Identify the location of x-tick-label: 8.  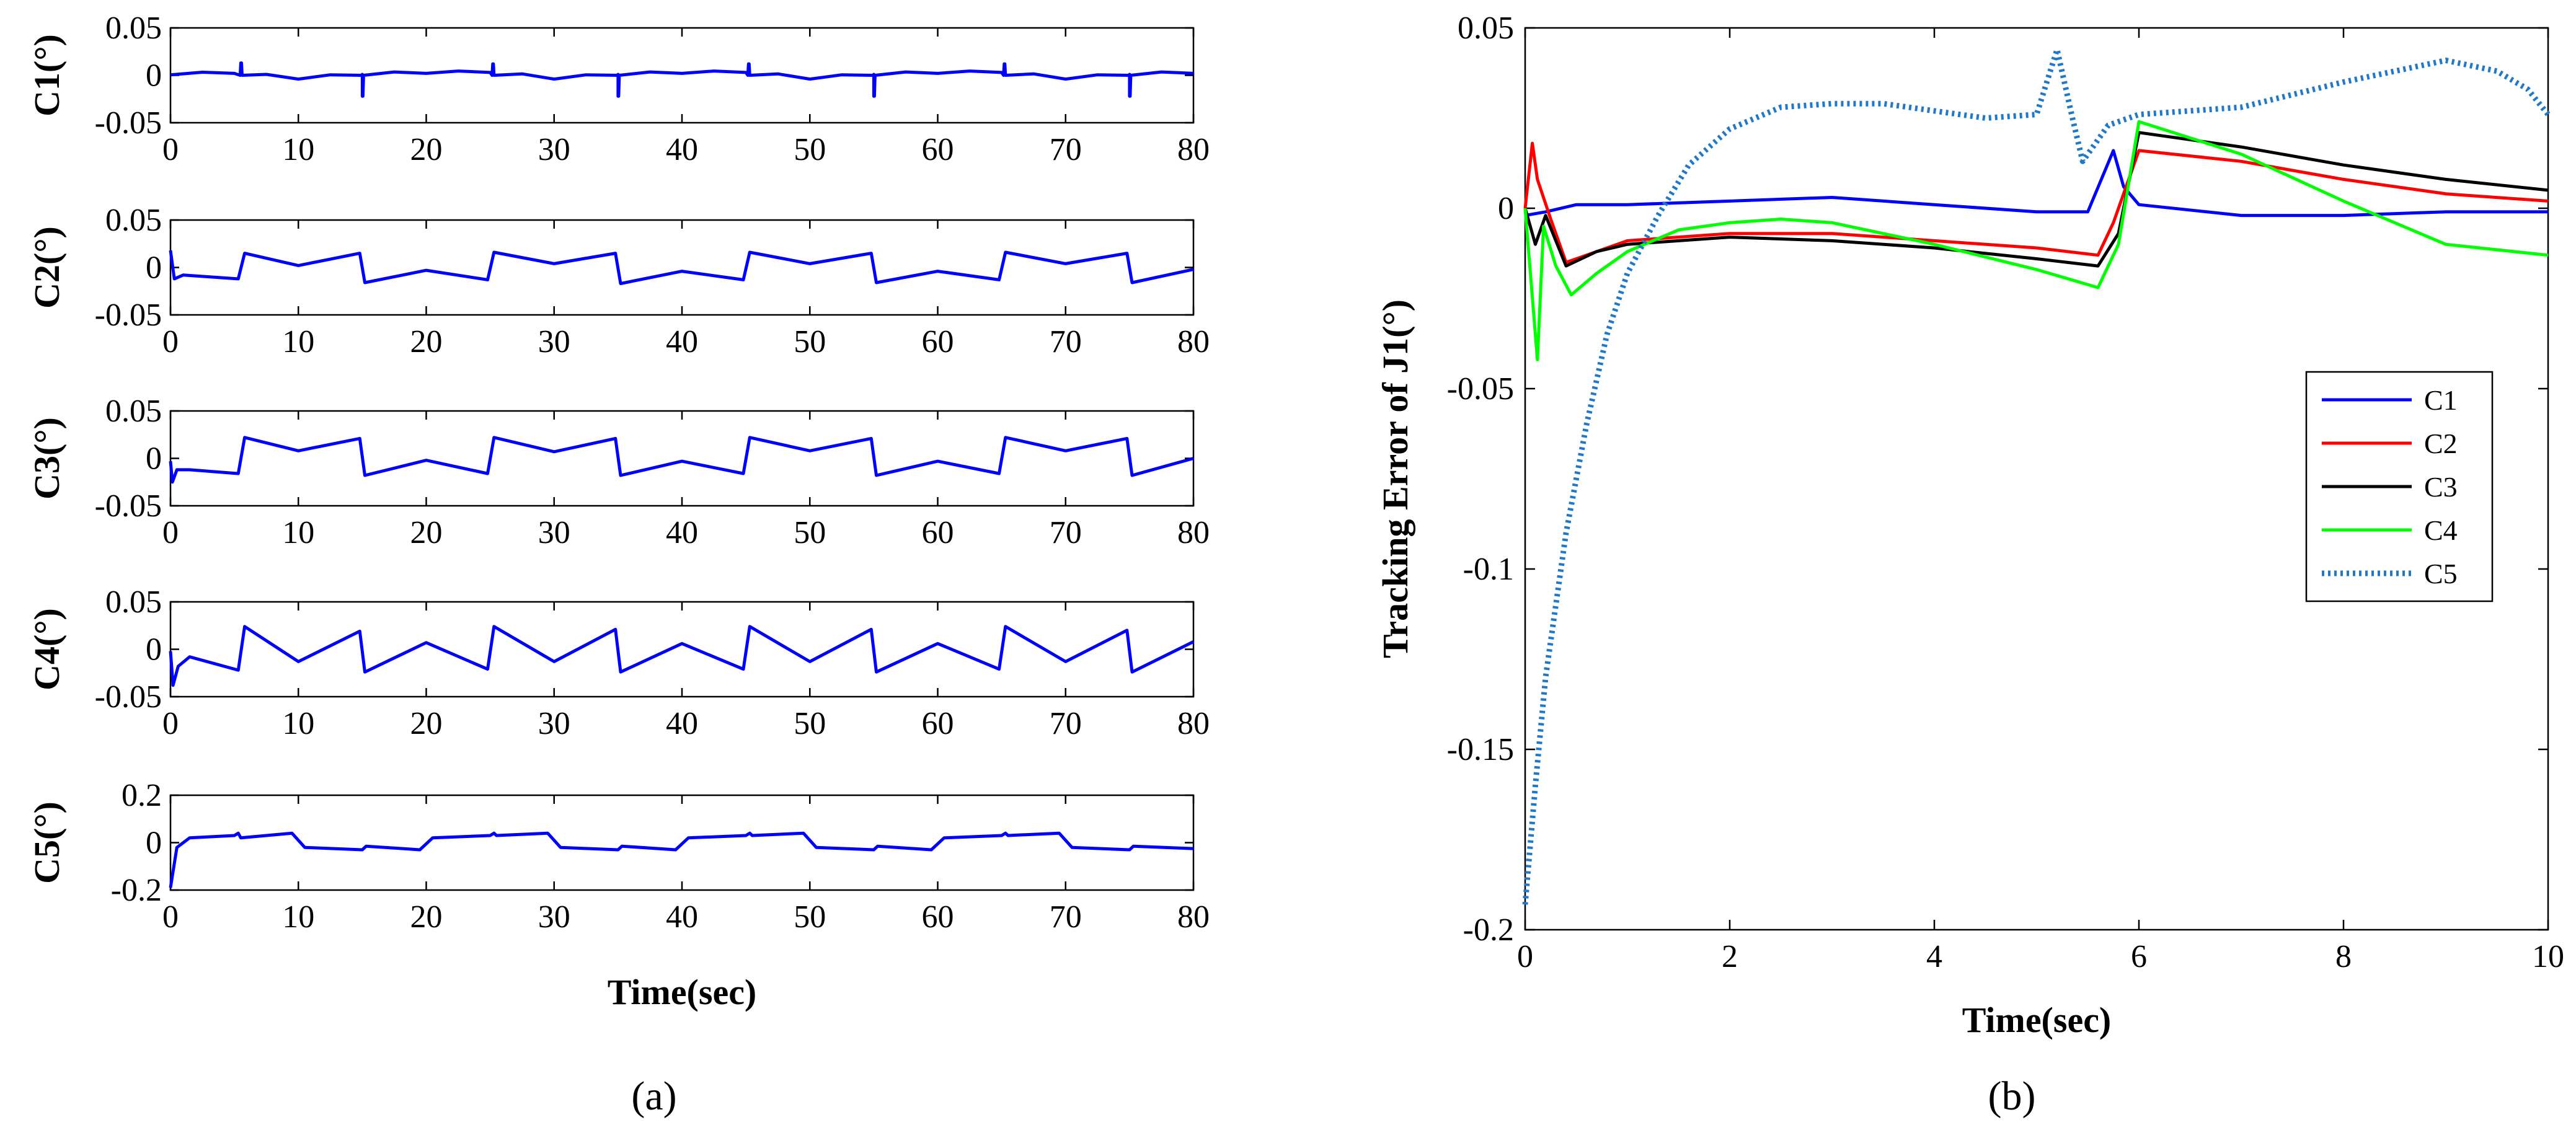
(2343, 956).